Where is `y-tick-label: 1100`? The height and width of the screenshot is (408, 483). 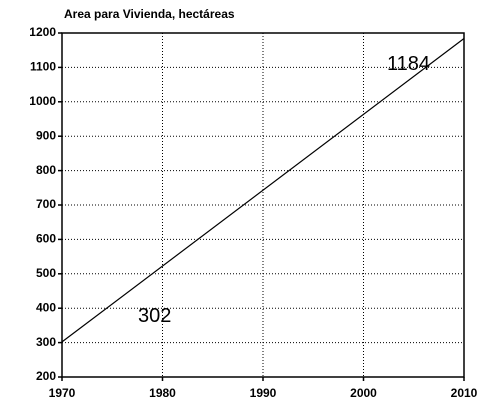 y-tick-label: 1100 is located at coordinates (43, 67).